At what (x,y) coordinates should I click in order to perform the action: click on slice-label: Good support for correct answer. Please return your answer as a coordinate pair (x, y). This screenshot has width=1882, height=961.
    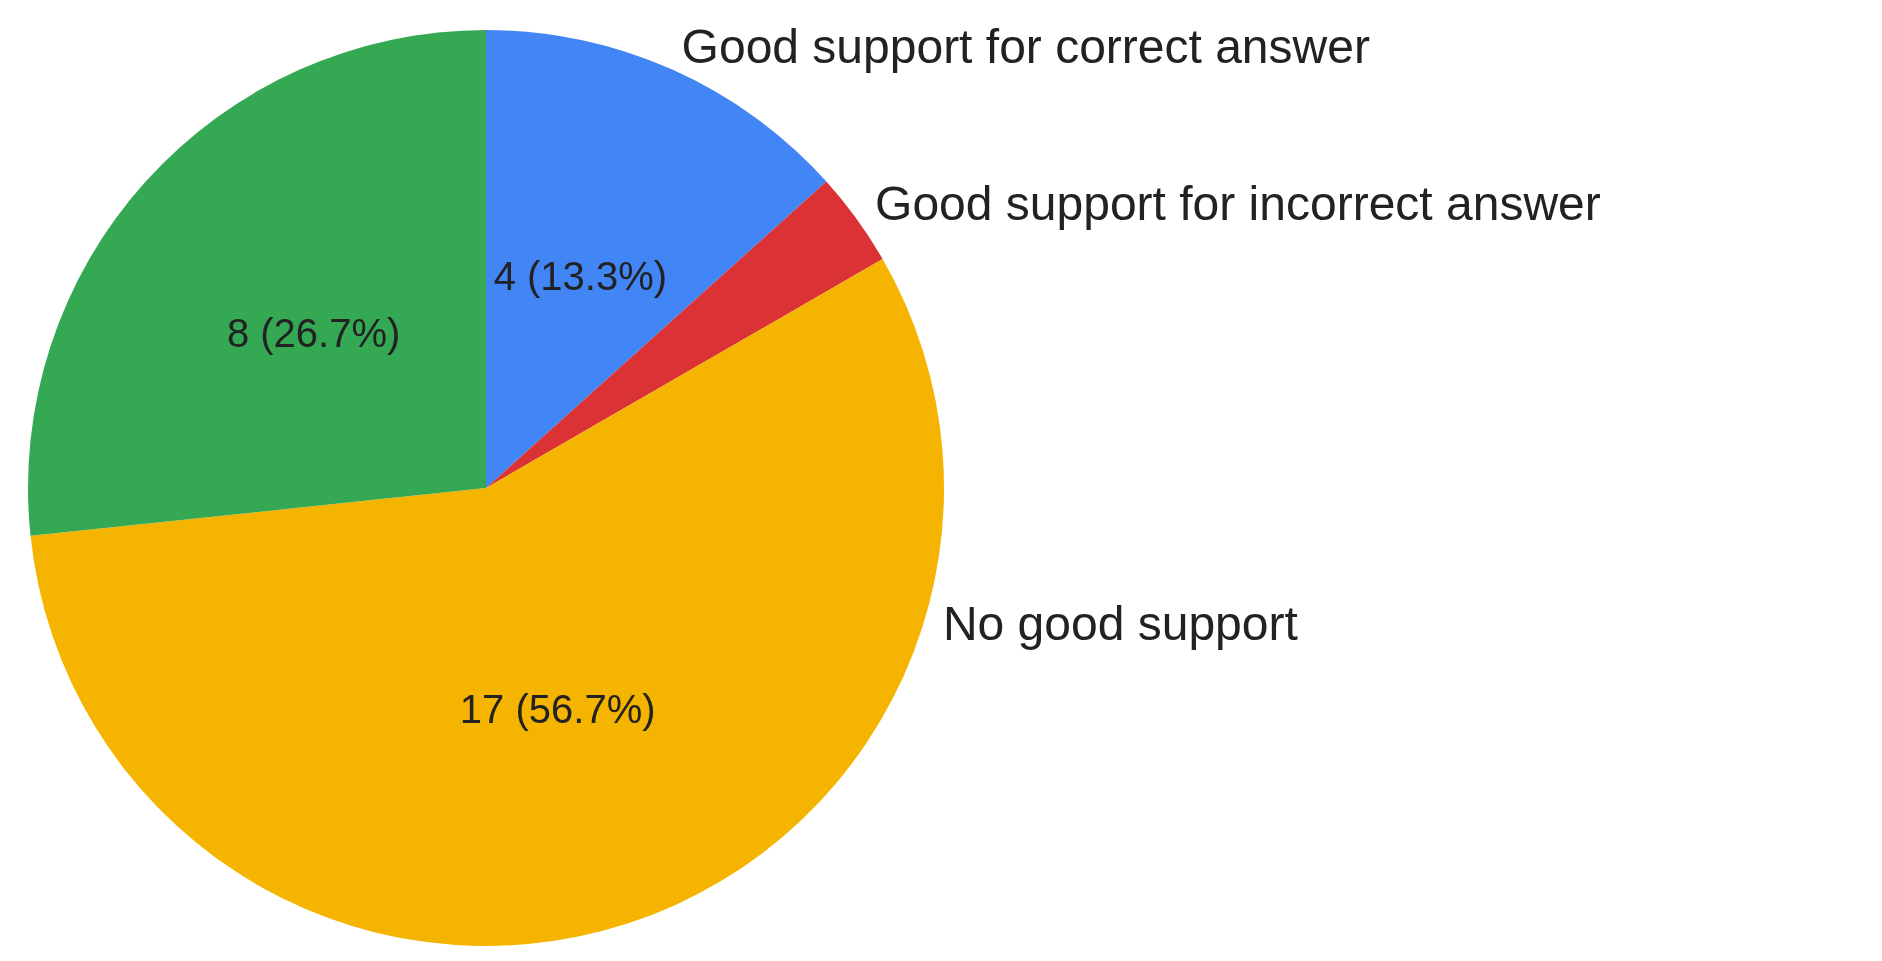
    Looking at the image, I should click on (1025, 47).